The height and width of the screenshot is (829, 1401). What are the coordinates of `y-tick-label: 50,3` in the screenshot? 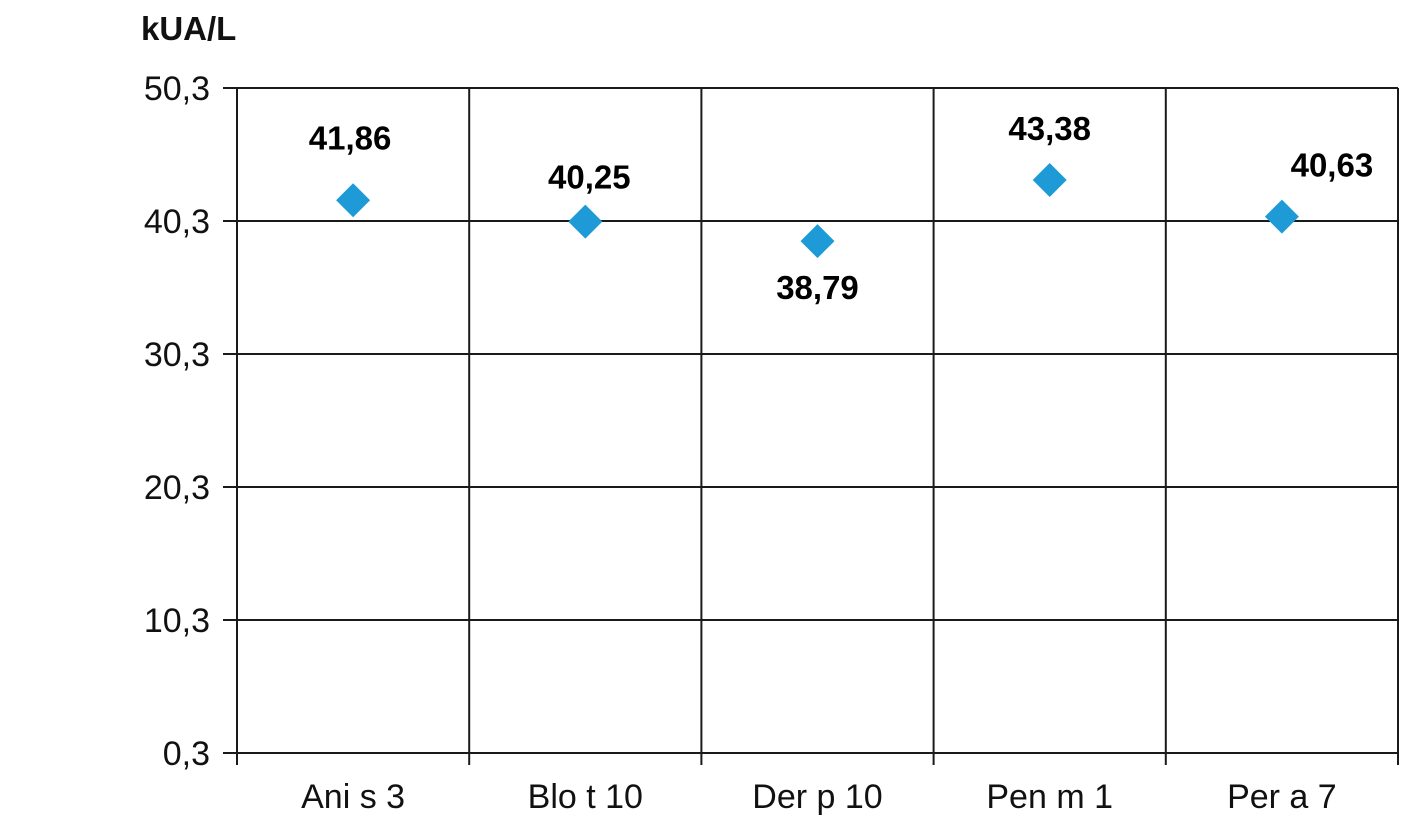 It's located at (177, 89).